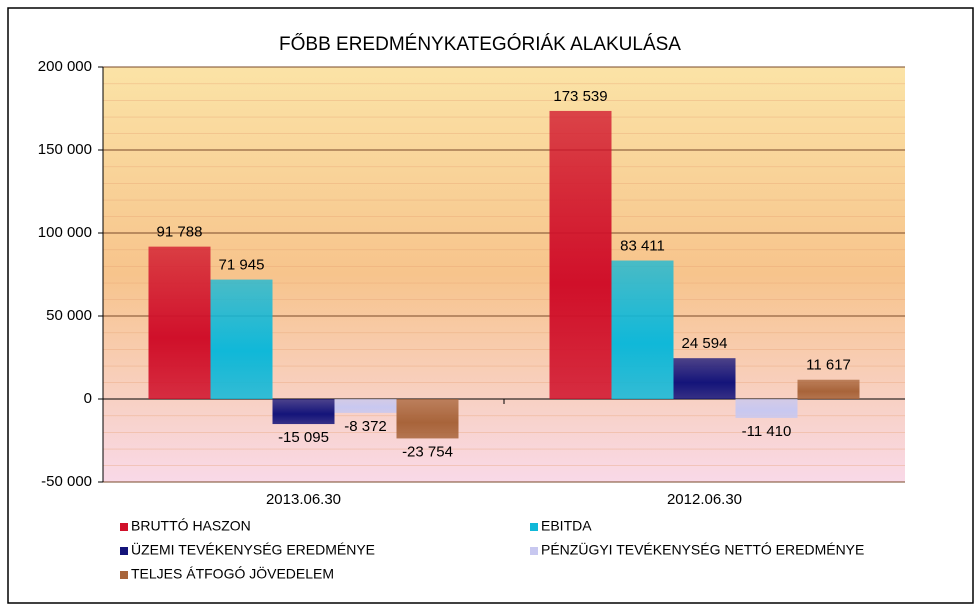 This screenshot has height=608, width=979. What do you see at coordinates (580, 96) in the screenshot?
I see `value-label: 173 539` at bounding box center [580, 96].